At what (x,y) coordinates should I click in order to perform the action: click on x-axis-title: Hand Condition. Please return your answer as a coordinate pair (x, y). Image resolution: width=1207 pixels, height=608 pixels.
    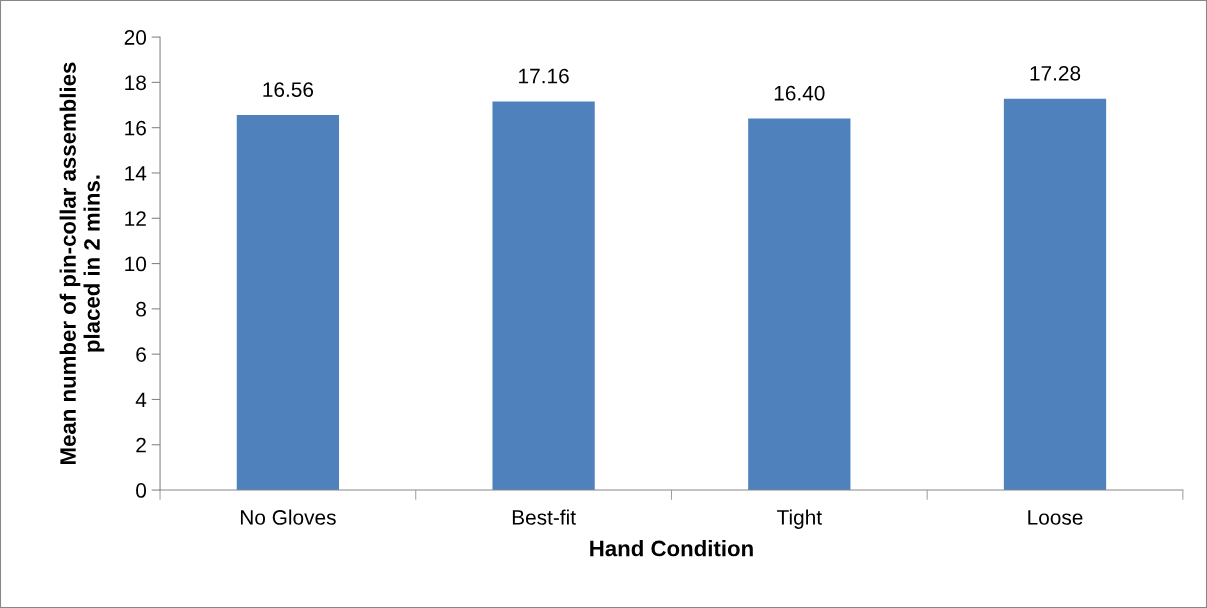
    Looking at the image, I should click on (671, 548).